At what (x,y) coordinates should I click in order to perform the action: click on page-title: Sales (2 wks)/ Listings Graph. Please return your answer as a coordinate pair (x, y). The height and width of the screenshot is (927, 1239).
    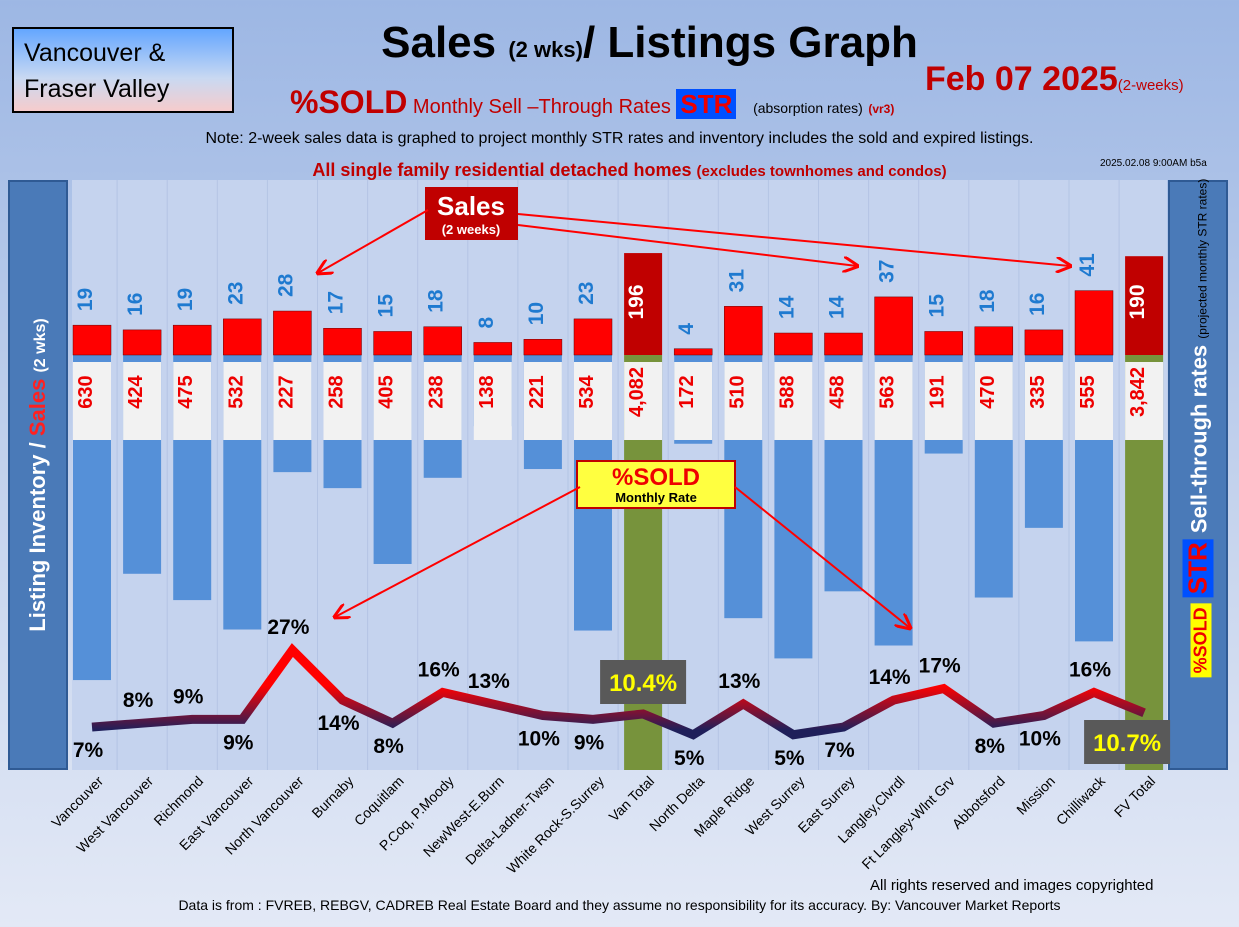
    Looking at the image, I should click on (634, 43).